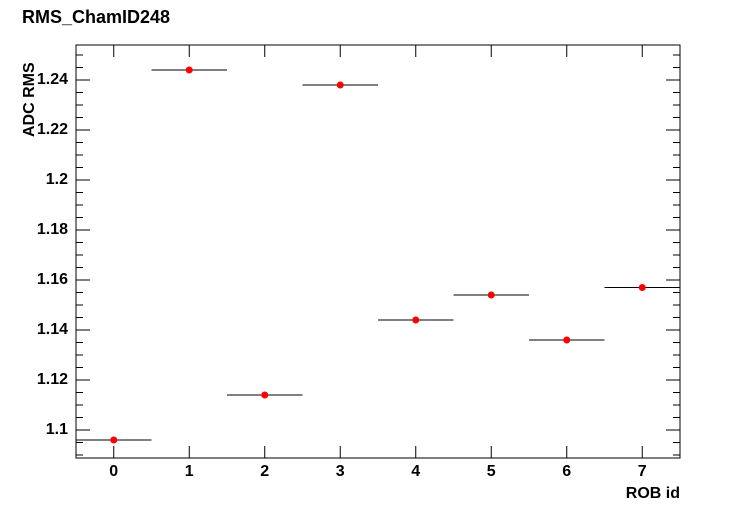  What do you see at coordinates (113, 471) in the screenshot?
I see `x-tick-label: 0` at bounding box center [113, 471].